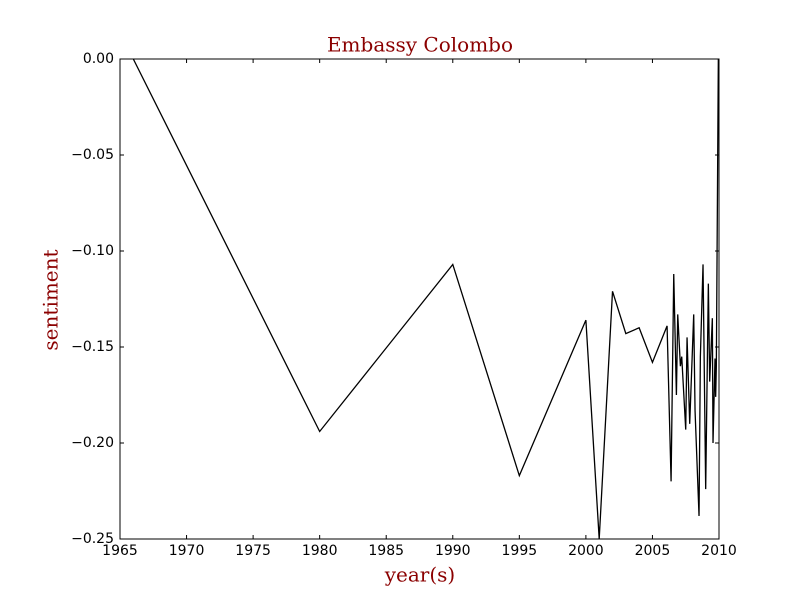 This screenshot has height=600, width=800. I want to click on x-tick-label: 1965, so click(120, 551).